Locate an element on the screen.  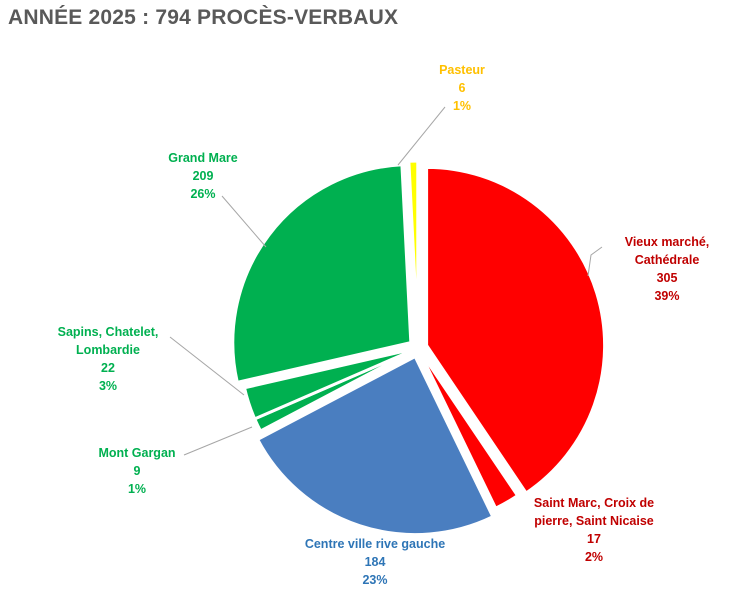
data-label-name: Grand Mare is located at coordinates (203, 158).